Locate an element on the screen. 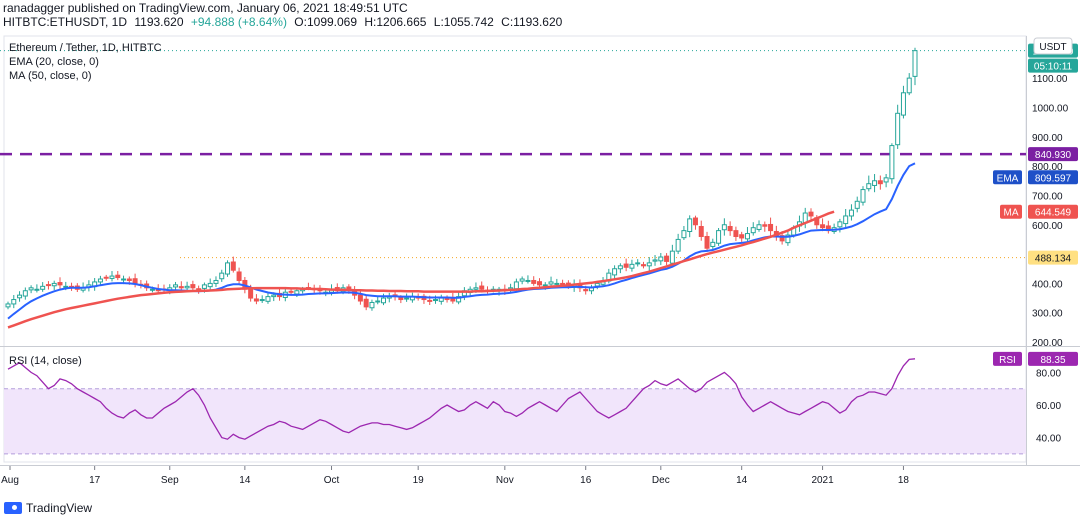  time-tick-label: Sep is located at coordinates (170, 480).